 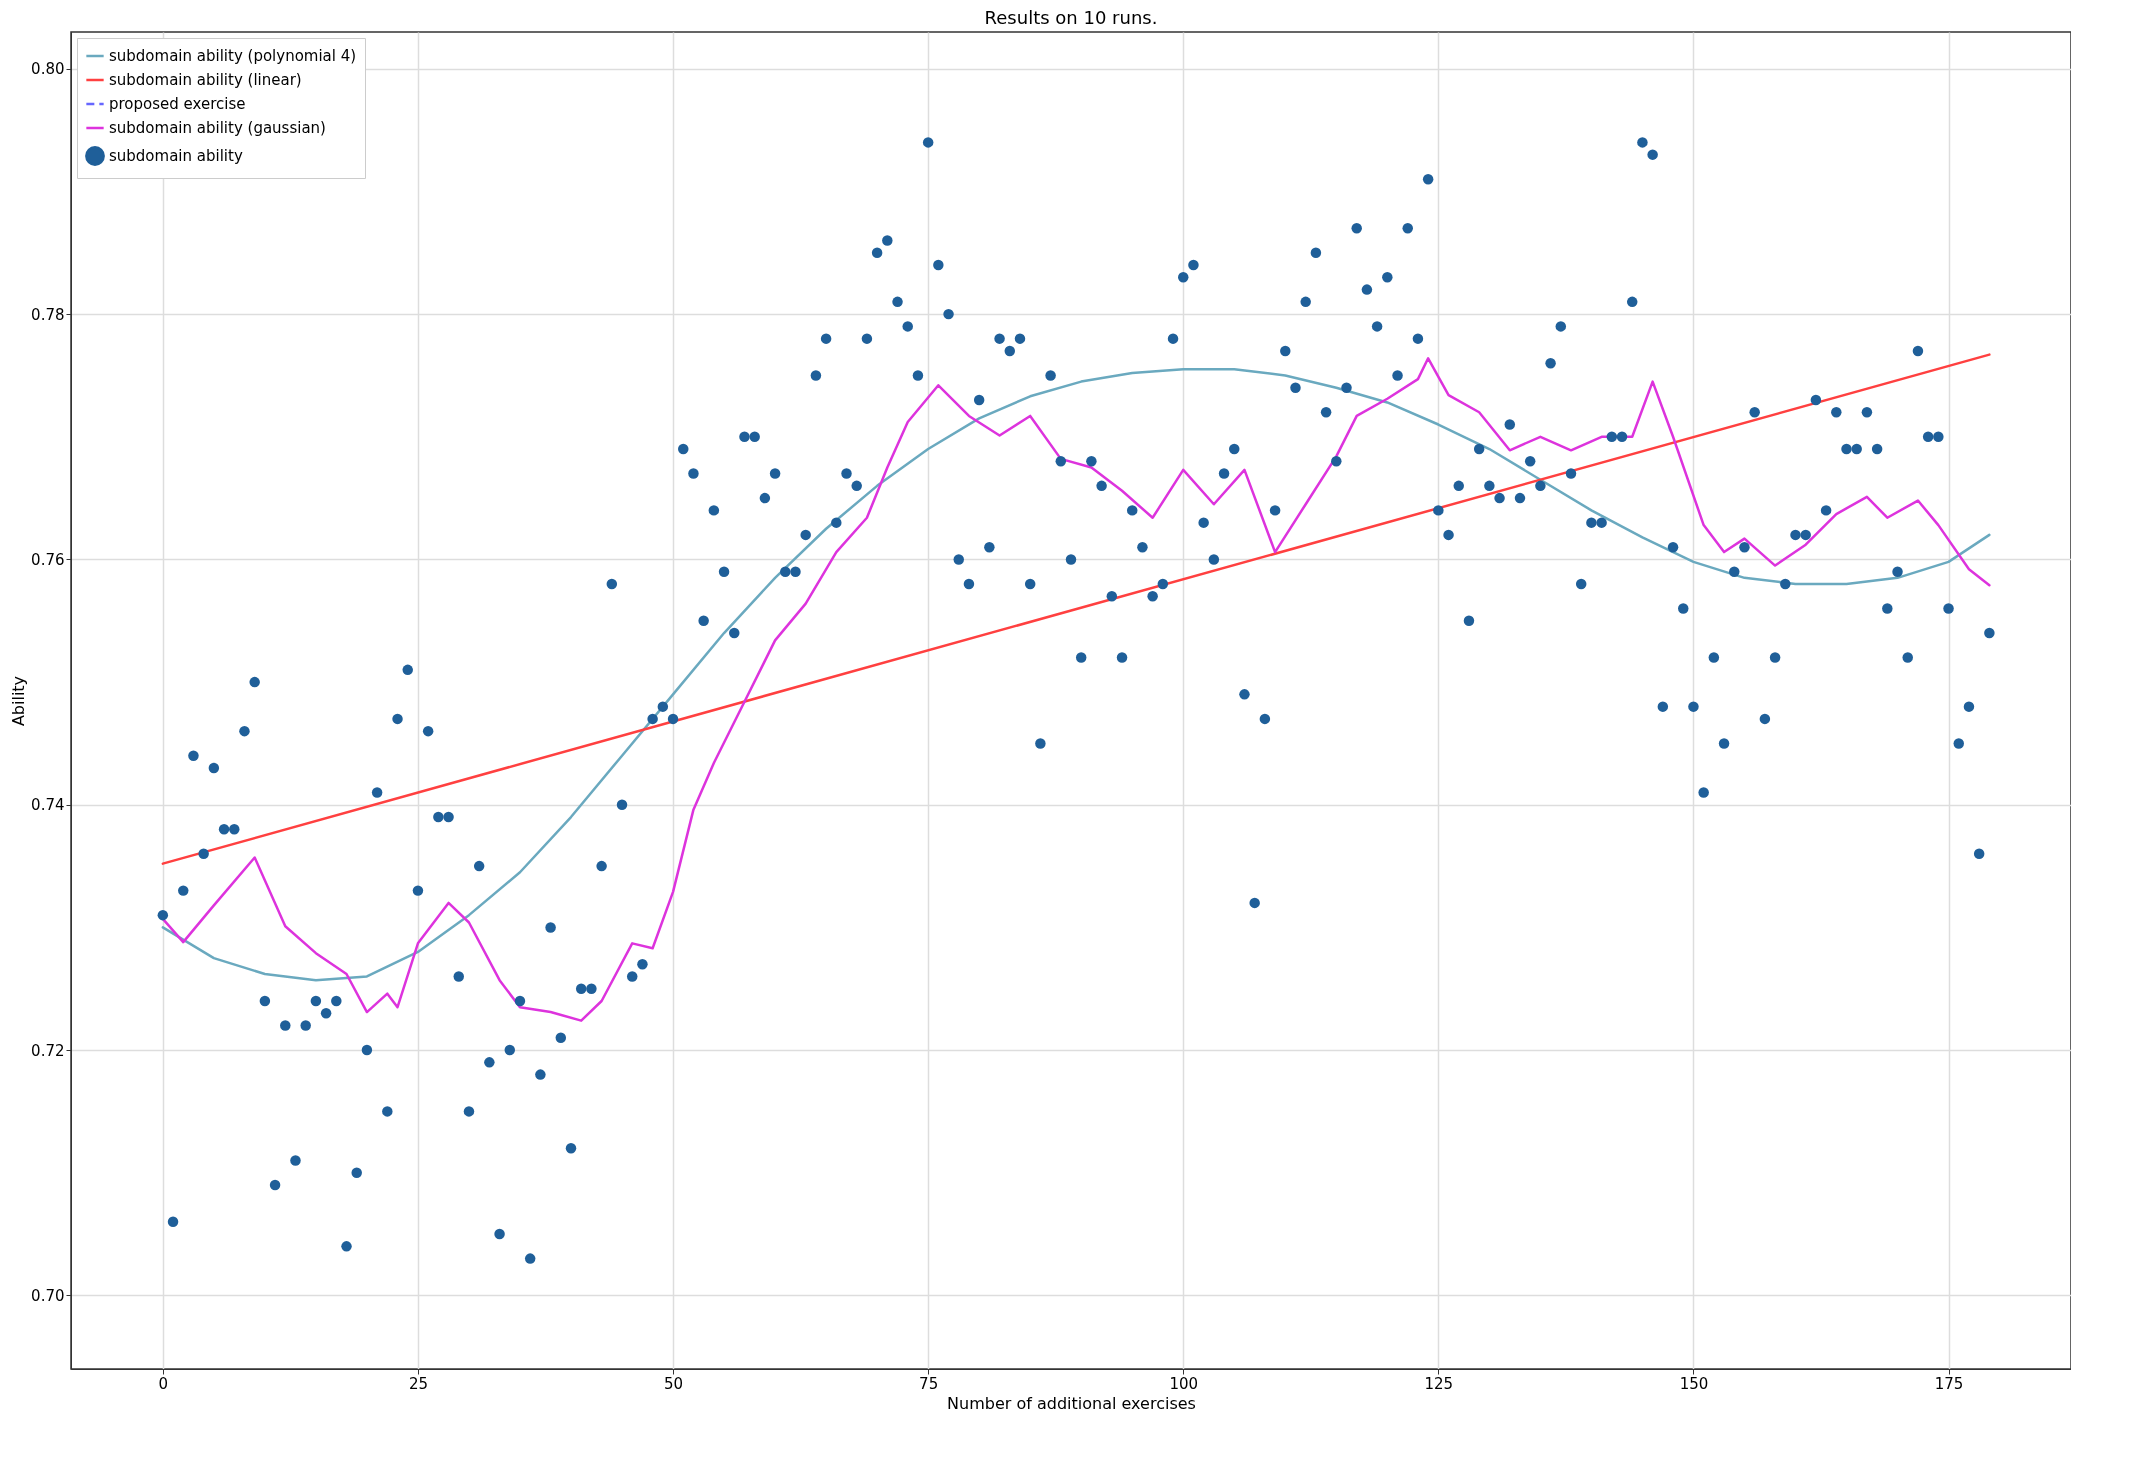 What do you see at coordinates (176, 156) in the screenshot?
I see `legend-label: subdomain ability` at bounding box center [176, 156].